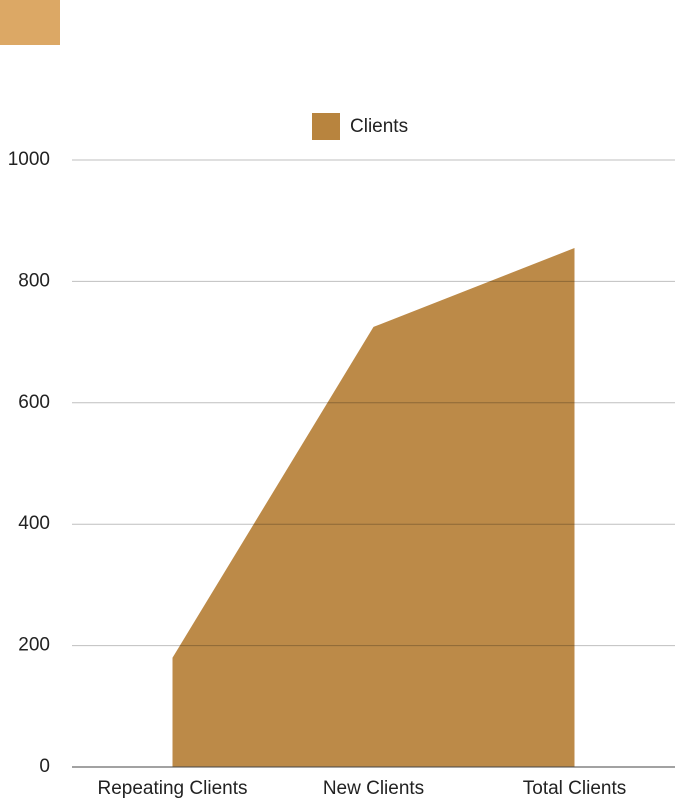 The width and height of the screenshot is (675, 805). I want to click on y-tick-label: 600, so click(34, 402).